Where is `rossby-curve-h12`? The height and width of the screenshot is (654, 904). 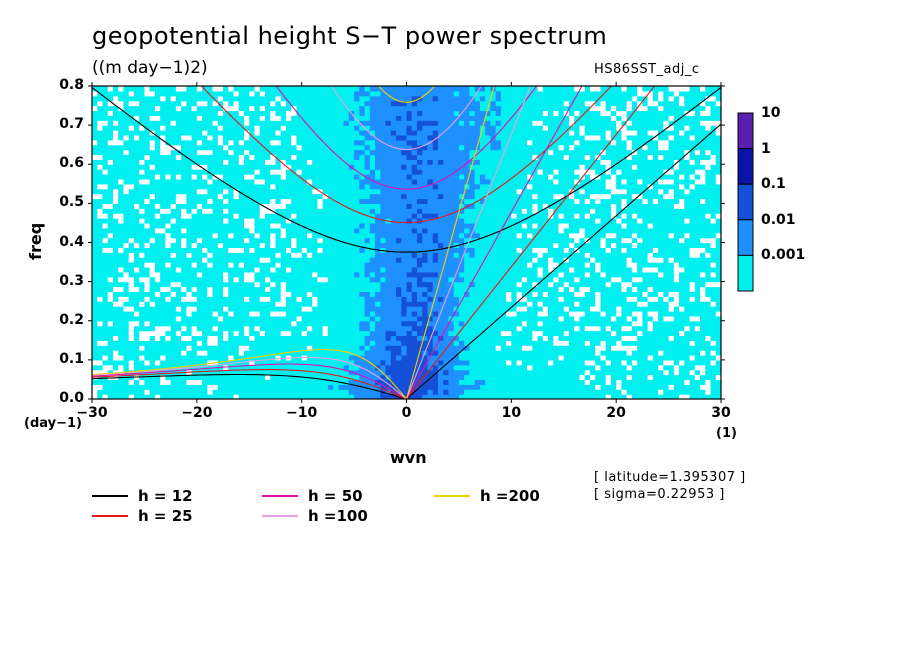 rossby-curve-h12 is located at coordinates (249, 386).